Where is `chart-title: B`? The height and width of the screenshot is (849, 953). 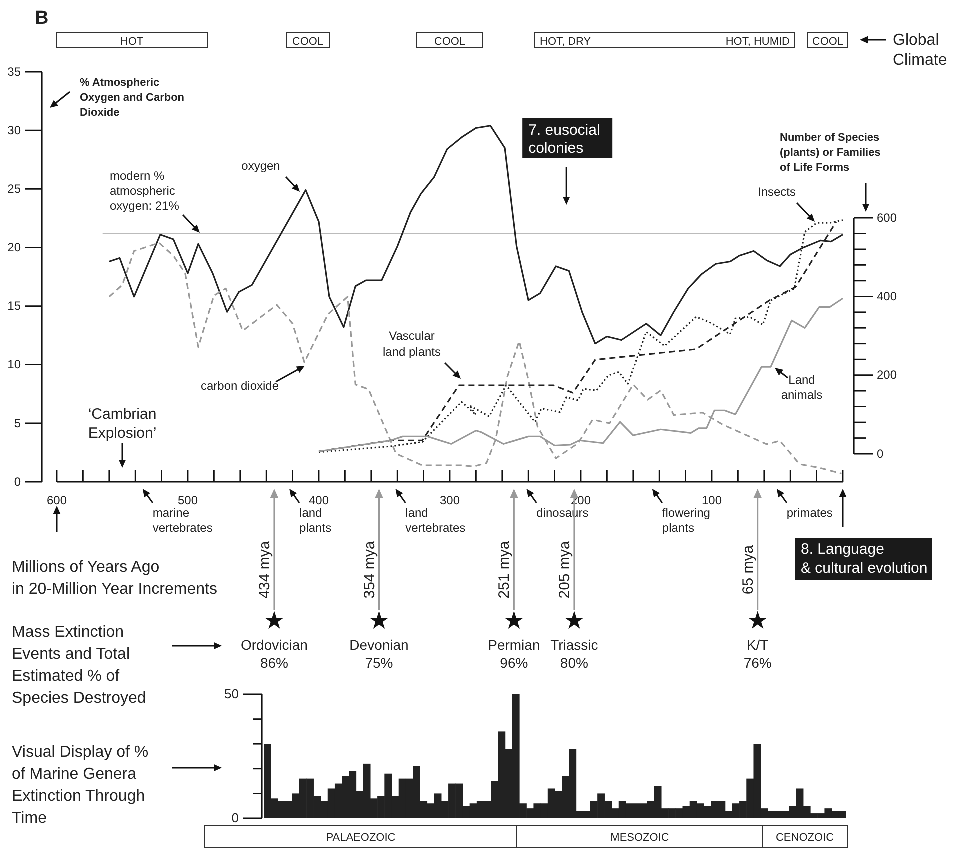 chart-title: B is located at coordinates (42, 18).